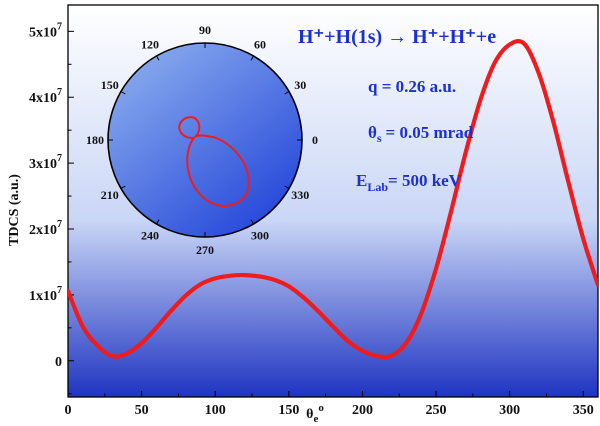  I want to click on polar-angle-label: 270, so click(205, 250).